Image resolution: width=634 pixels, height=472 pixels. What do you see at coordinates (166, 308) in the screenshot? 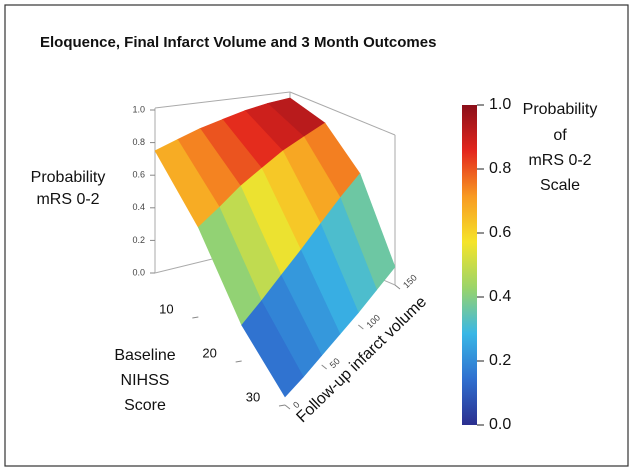
I see `x-tick-label: 10` at bounding box center [166, 308].